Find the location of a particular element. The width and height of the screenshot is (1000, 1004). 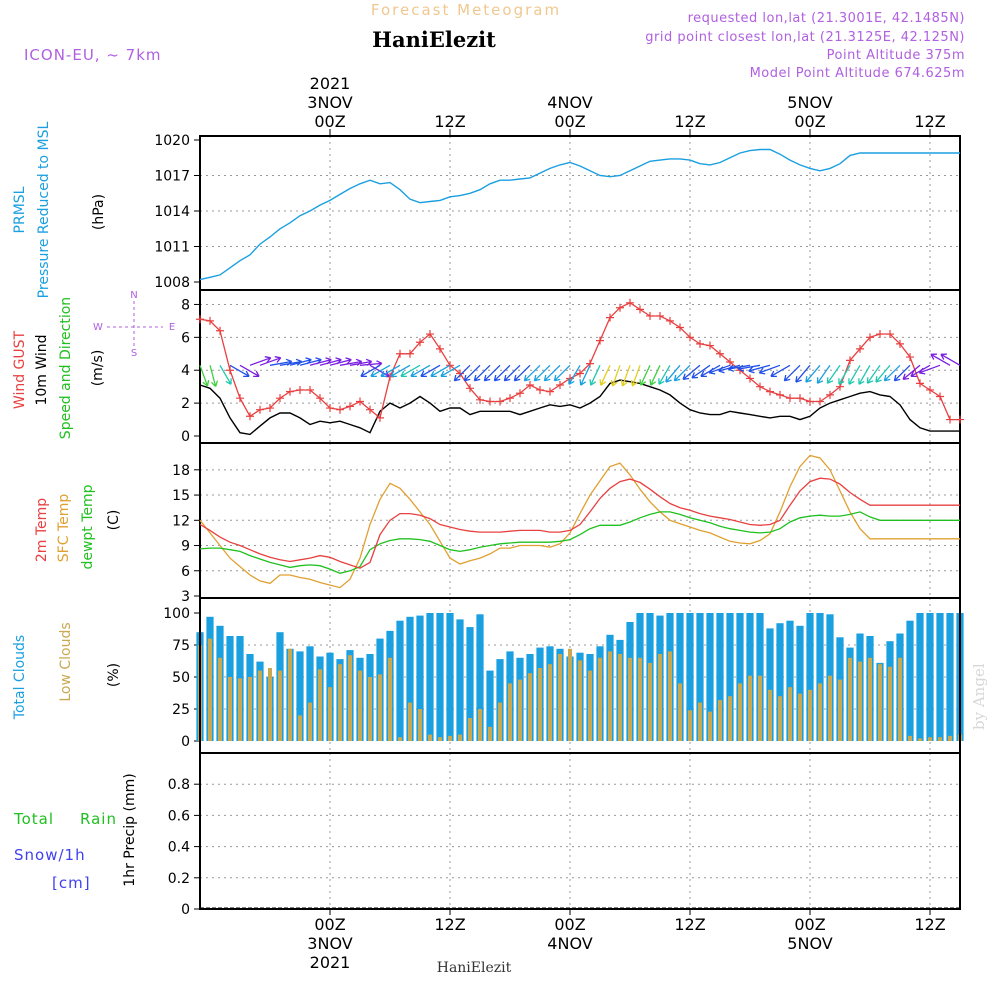

wind-panel: 0 2 4 6 8 is located at coordinates (572, 367).